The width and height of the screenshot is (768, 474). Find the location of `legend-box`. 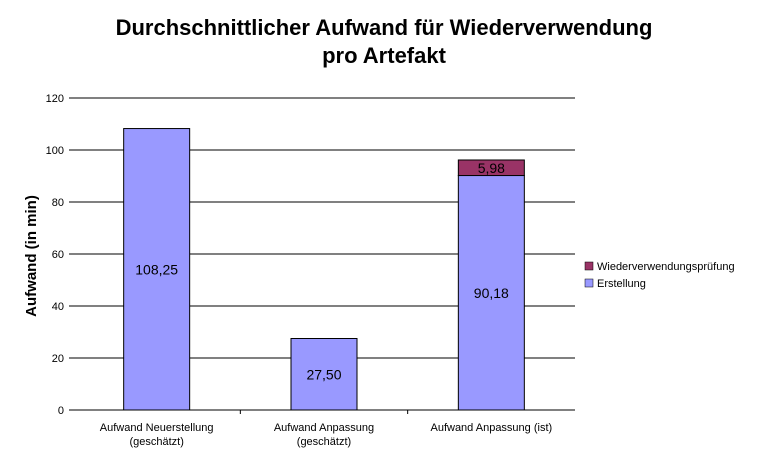

legend-box is located at coordinates (673, 276).